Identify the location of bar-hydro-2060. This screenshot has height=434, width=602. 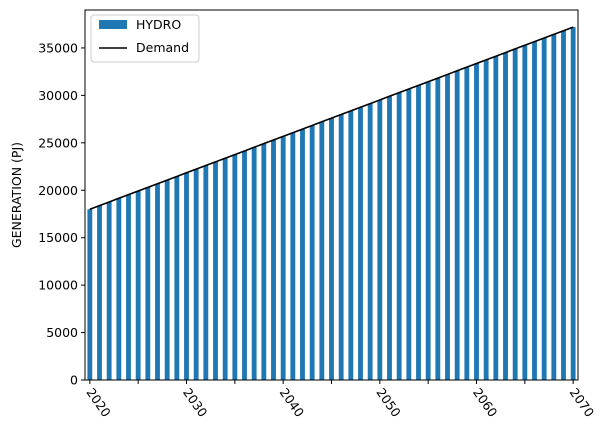
(476, 221).